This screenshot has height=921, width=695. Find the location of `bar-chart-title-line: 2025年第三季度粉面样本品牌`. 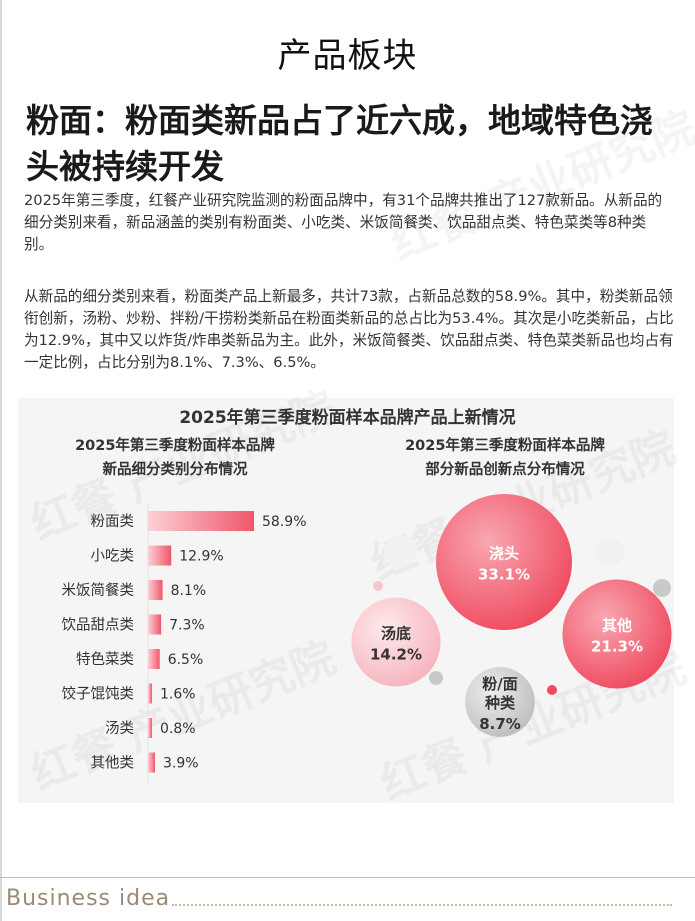

bar-chart-title-line: 2025年第三季度粉面样本品牌 is located at coordinates (175, 446).